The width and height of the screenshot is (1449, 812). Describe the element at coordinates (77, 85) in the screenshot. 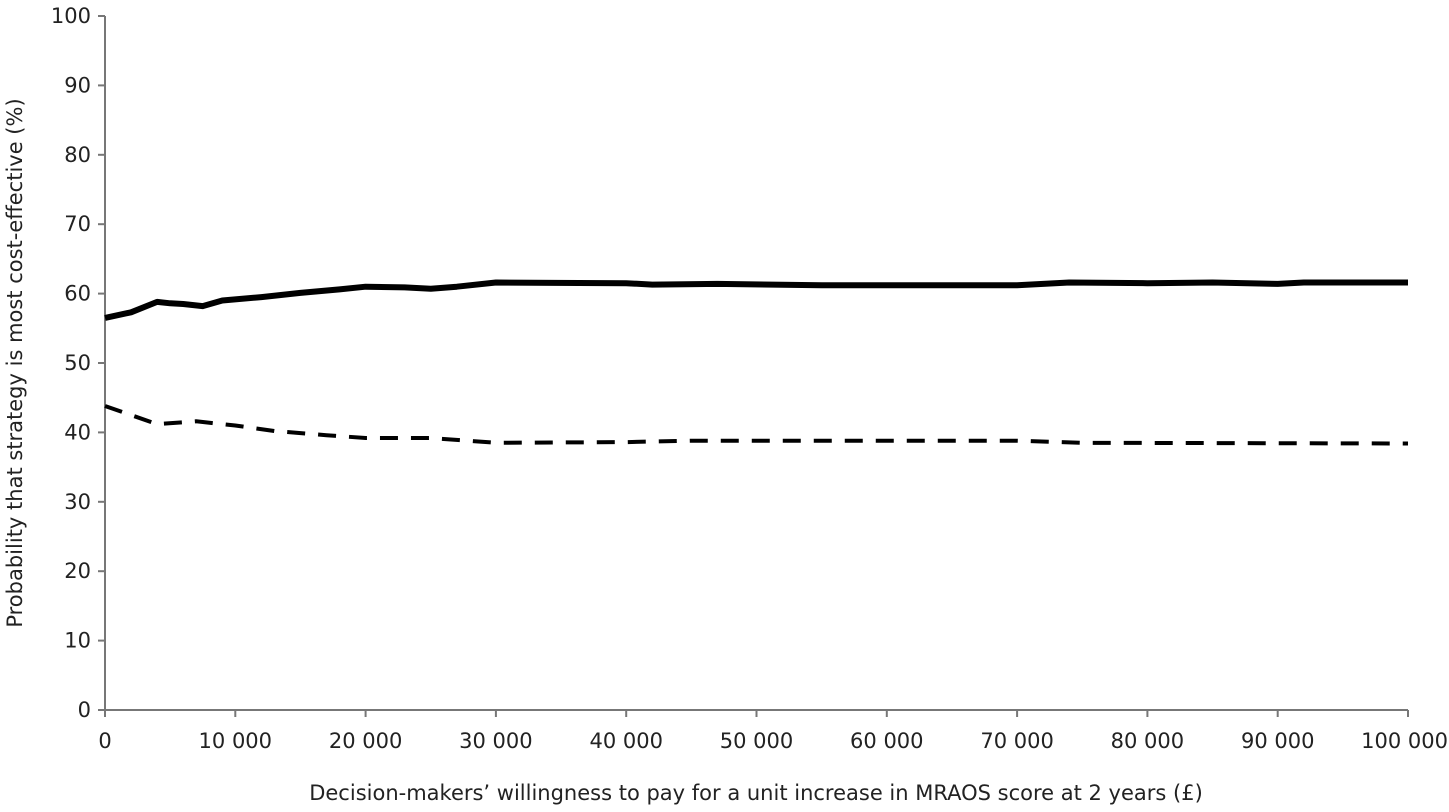

I see `y-tick-label: 90` at that location.